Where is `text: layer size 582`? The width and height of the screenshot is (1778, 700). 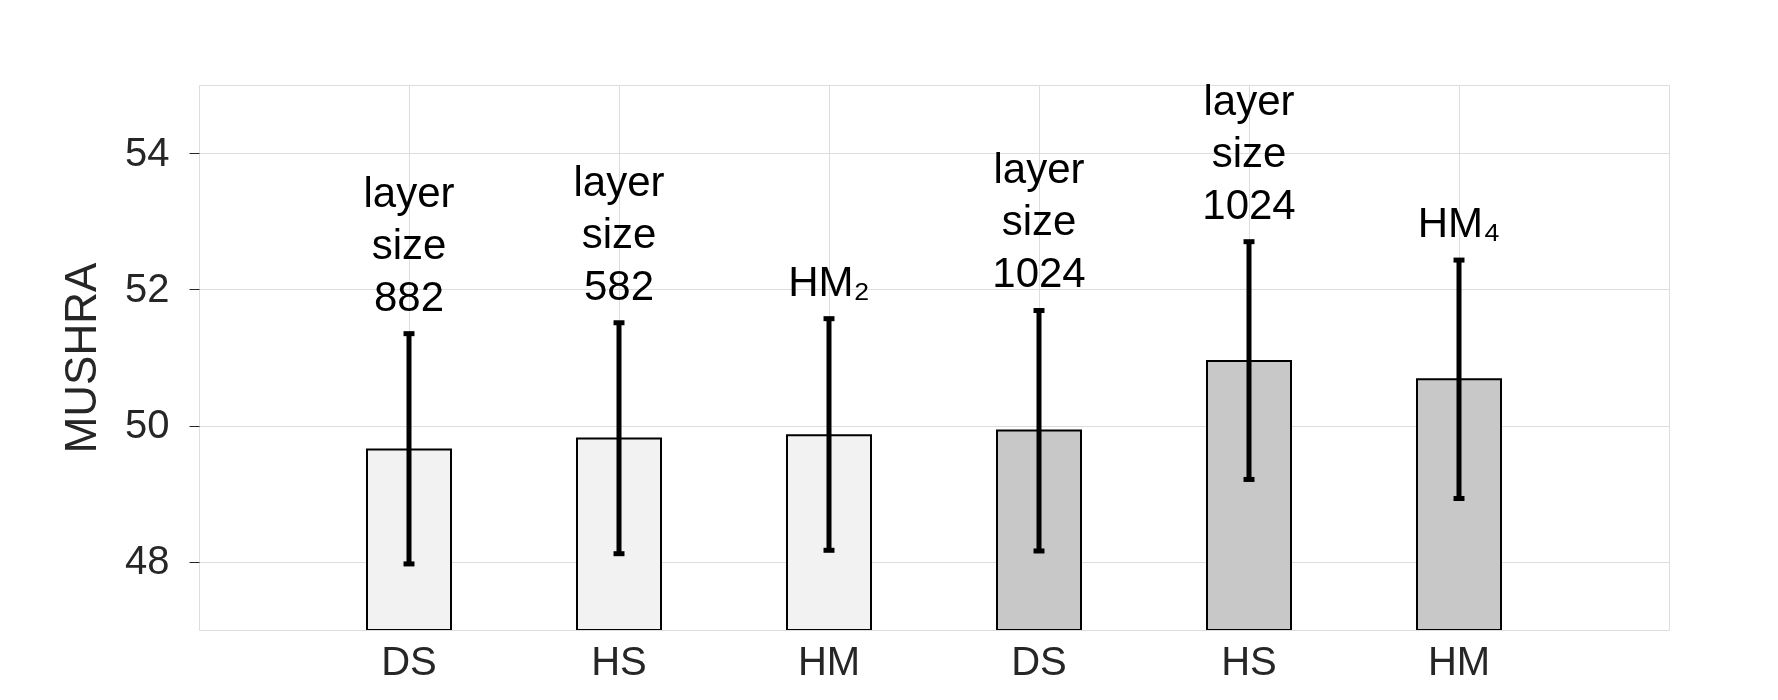 text: layer size 582 is located at coordinates (619, 233).